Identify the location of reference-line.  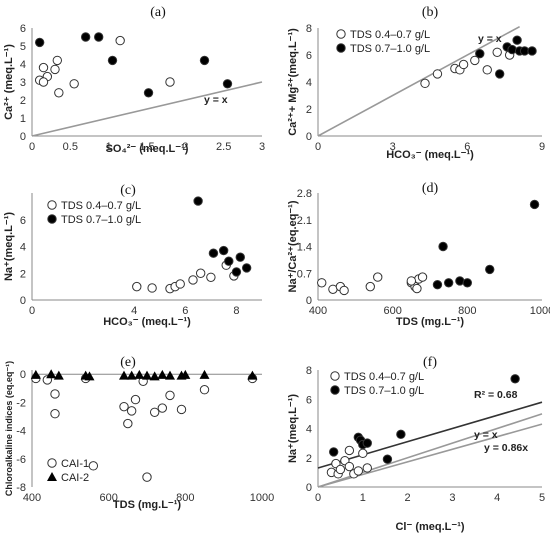
(418, 81).